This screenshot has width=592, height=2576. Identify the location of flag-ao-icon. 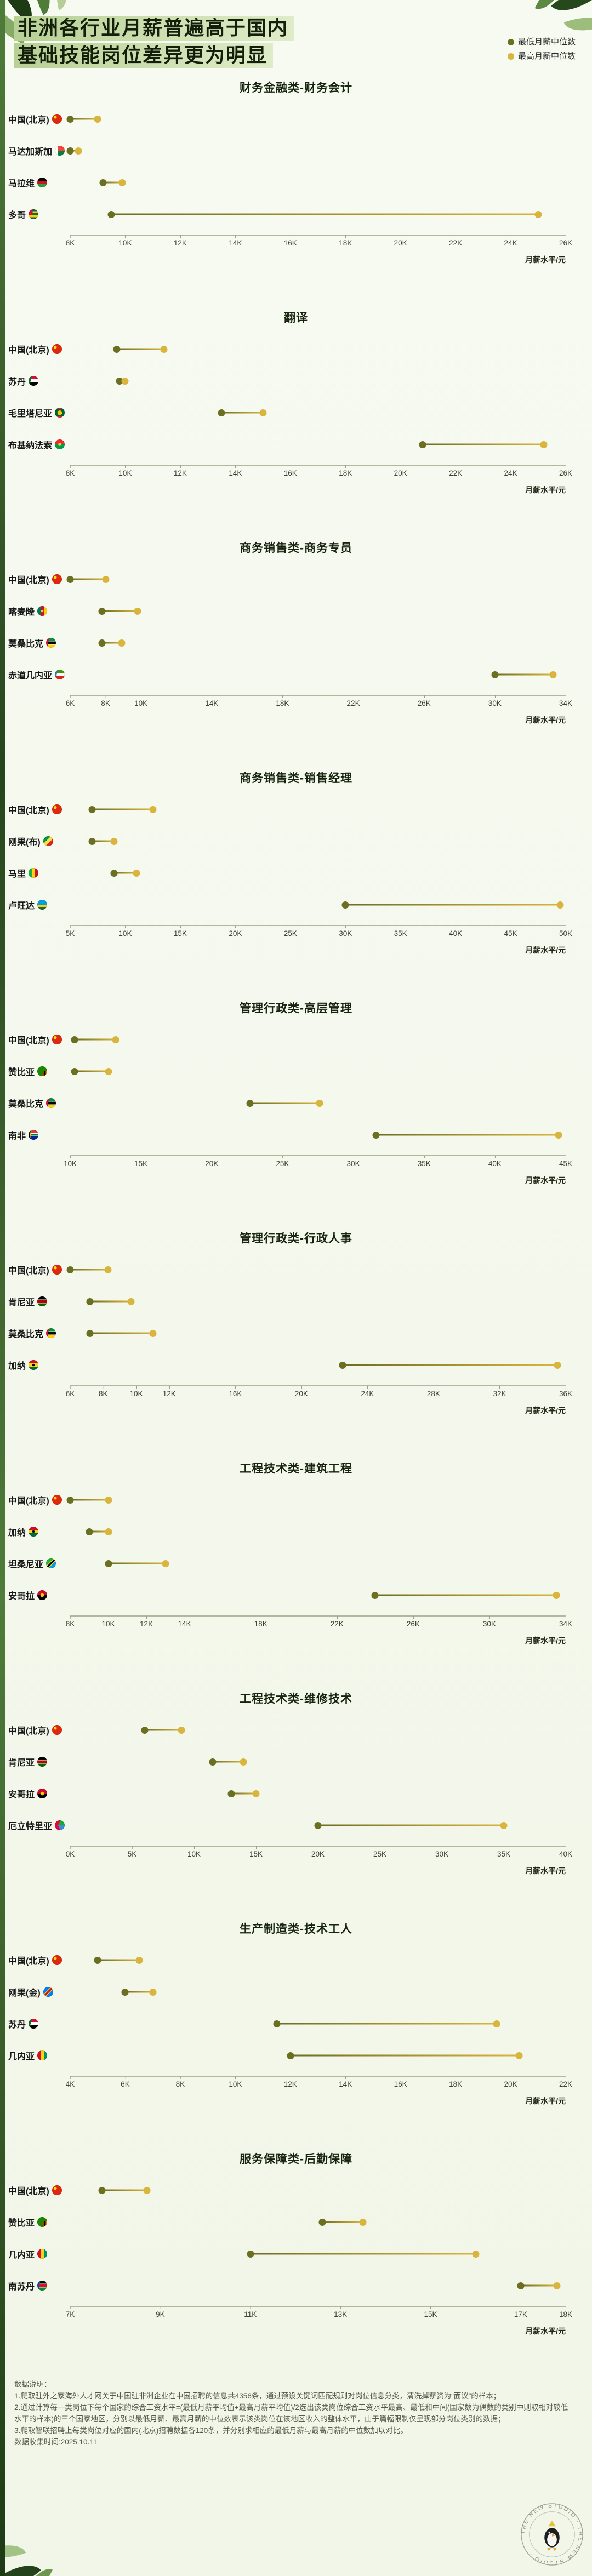
(43, 1595).